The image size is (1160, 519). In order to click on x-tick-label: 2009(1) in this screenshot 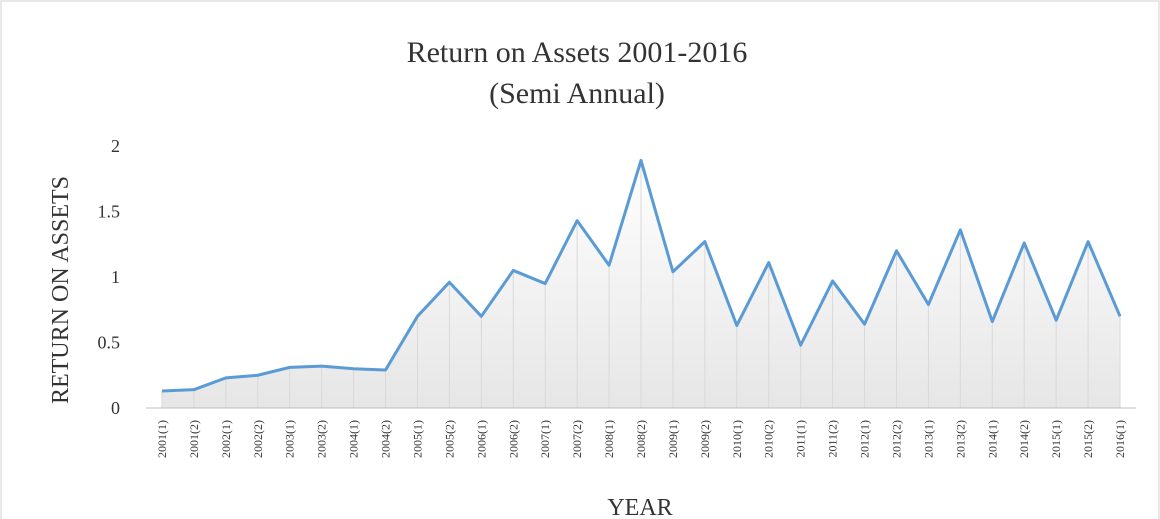, I will do `click(673, 439)`.